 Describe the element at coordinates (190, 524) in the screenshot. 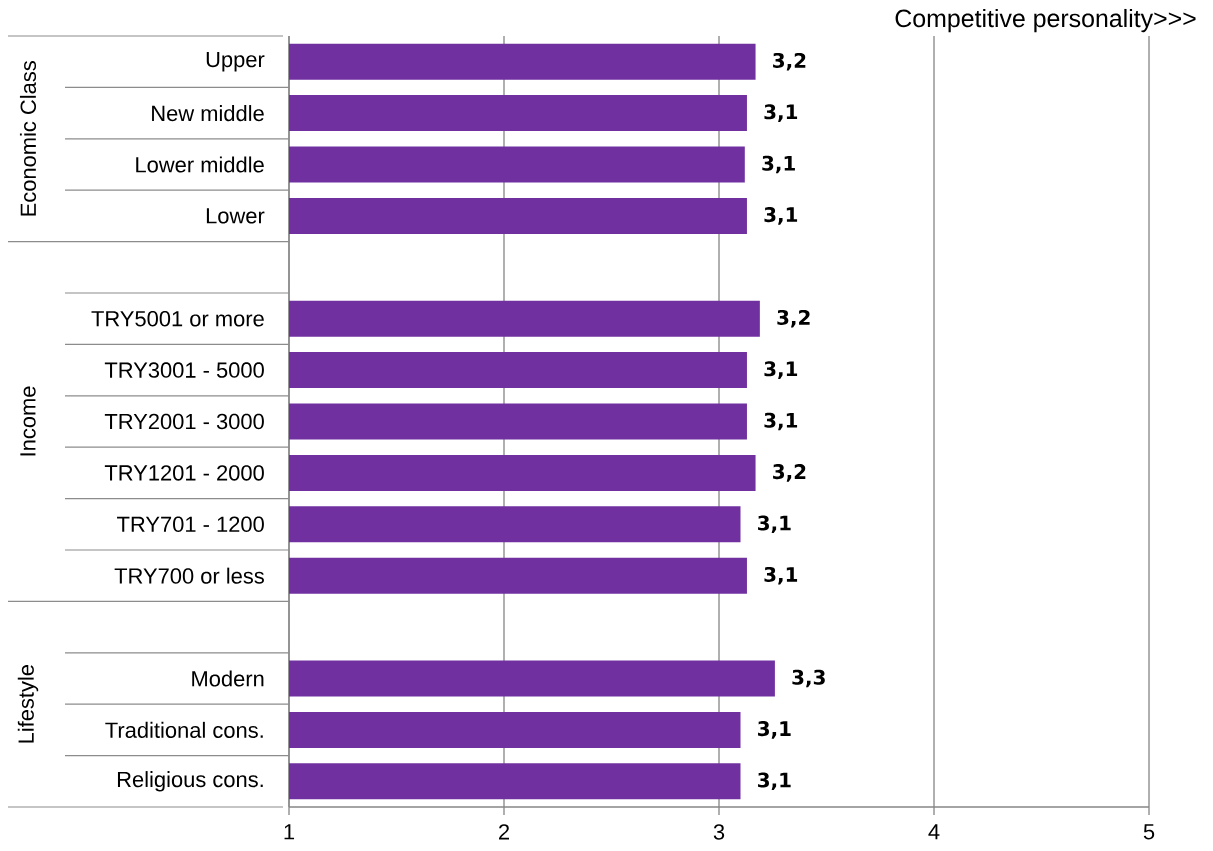

I see `y-tick-label: TRY701 - 1200` at that location.